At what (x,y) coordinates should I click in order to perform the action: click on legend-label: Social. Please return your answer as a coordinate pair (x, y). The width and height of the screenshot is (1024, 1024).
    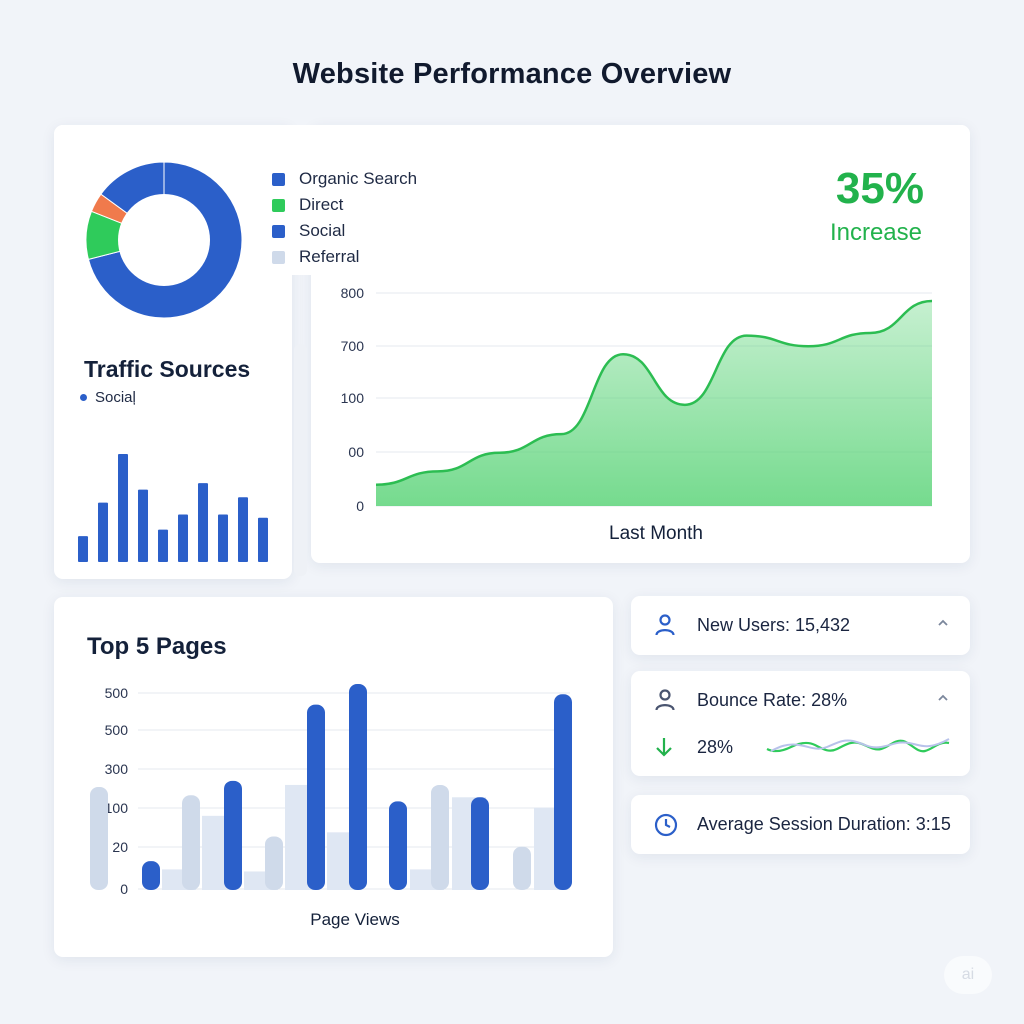
    Looking at the image, I should click on (322, 230).